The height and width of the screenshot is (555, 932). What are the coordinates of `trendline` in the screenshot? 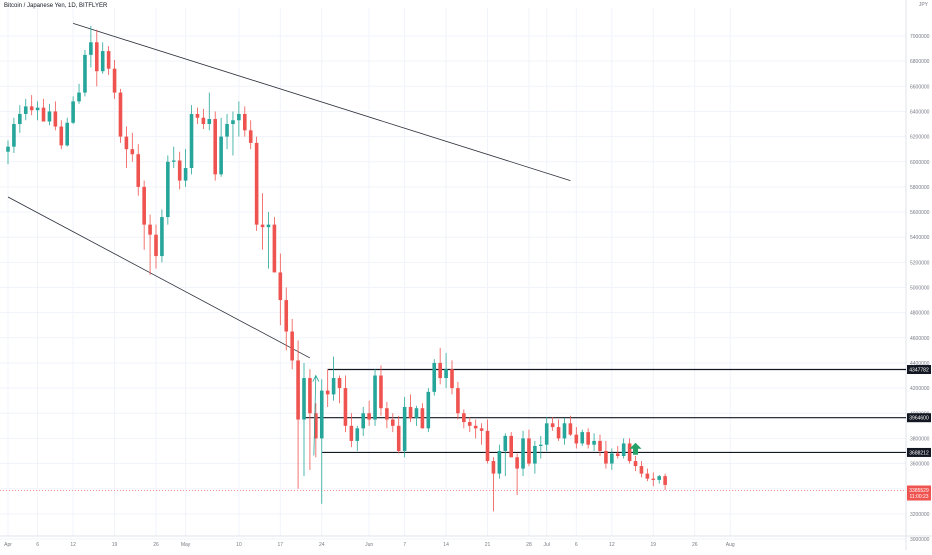 It's located at (159, 277).